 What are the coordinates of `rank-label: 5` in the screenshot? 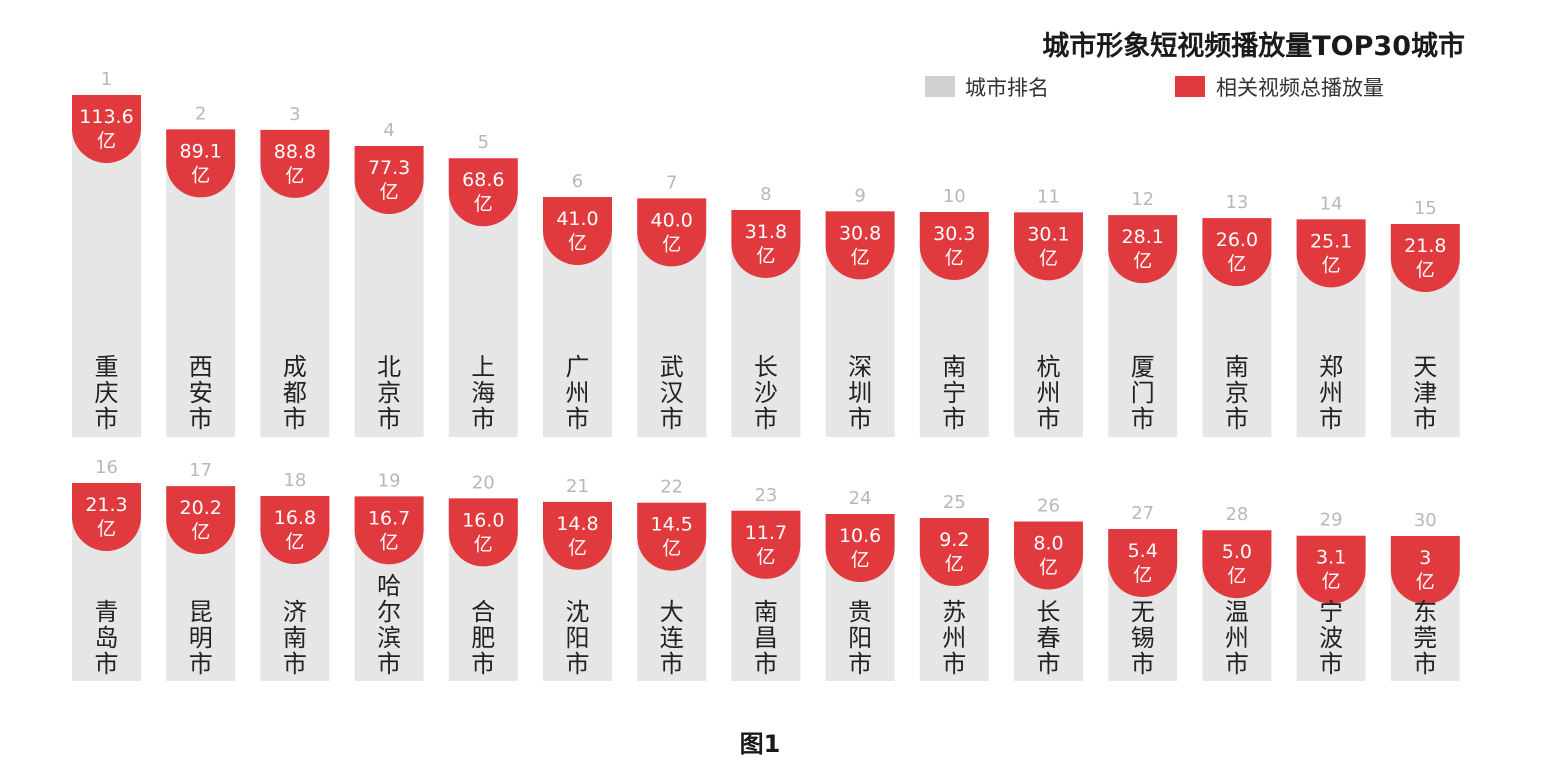 It's located at (483, 142).